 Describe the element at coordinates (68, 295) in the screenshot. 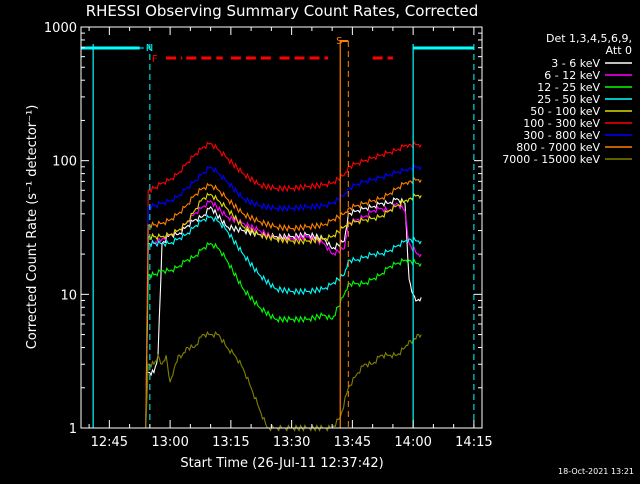

I see `y-tick-label: 10` at that location.